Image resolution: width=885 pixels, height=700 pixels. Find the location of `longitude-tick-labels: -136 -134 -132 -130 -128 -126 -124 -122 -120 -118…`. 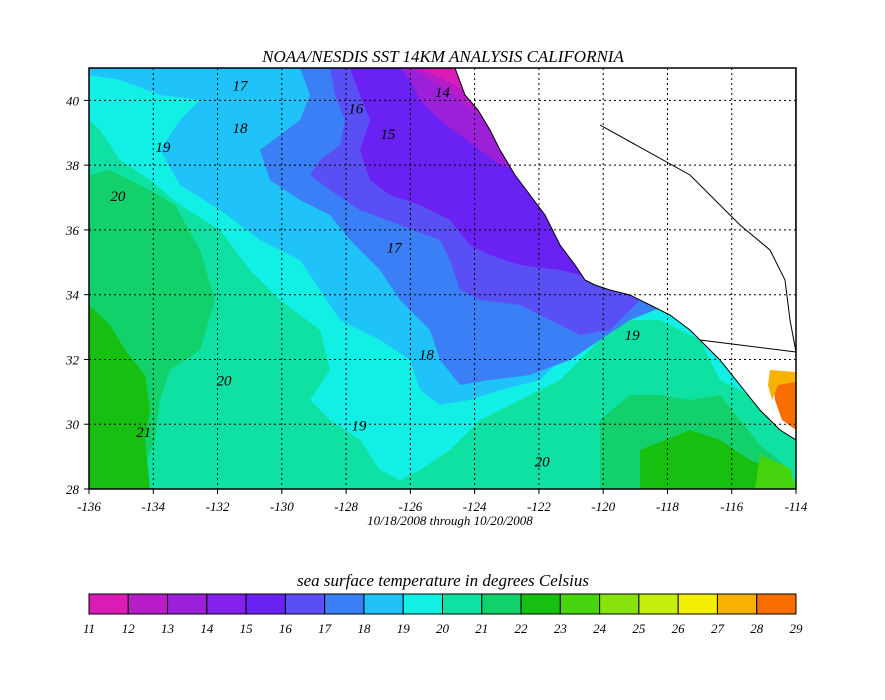

longitude-tick-labels: -136 -134 -132 -130 -128 -126 -124 -122 -120 -118… is located at coordinates (442, 501).